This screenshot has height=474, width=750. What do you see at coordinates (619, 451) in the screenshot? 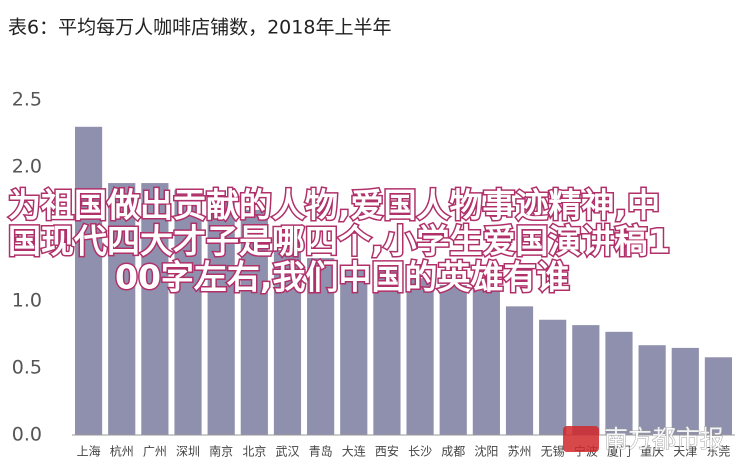
I see `x-tick-label: 厦门` at bounding box center [619, 451].